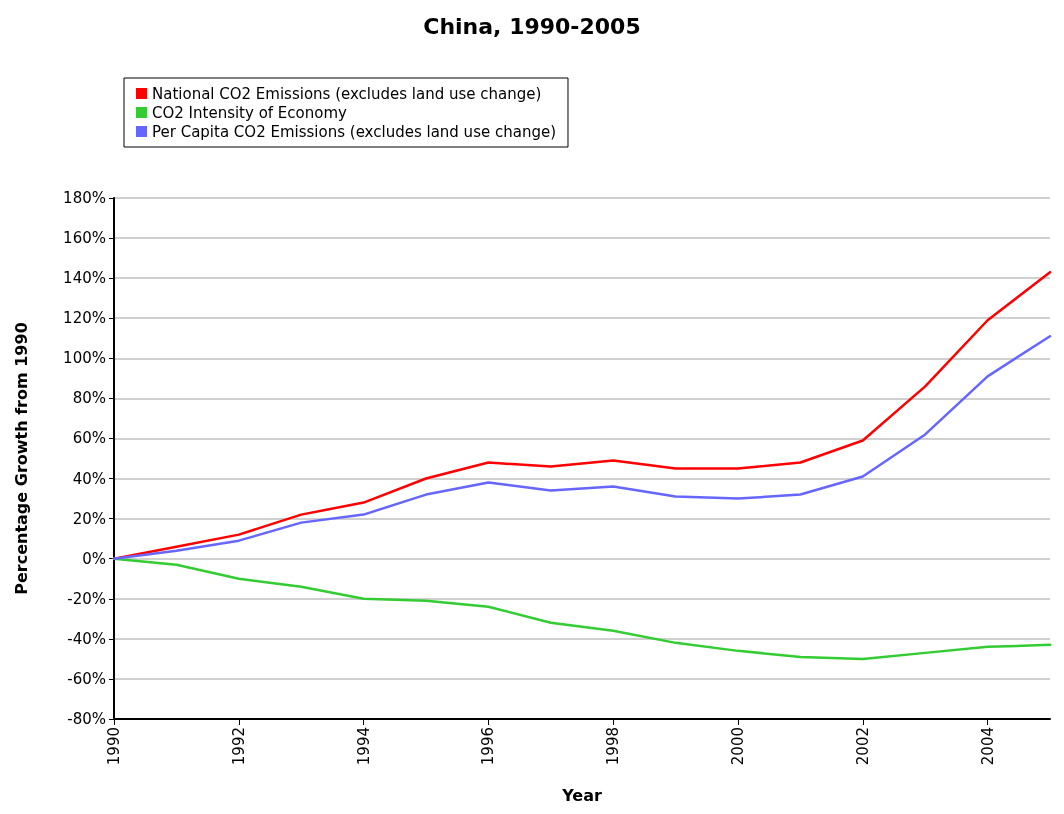 The image size is (1064, 814). I want to click on x-axis-title: Year, so click(581, 795).